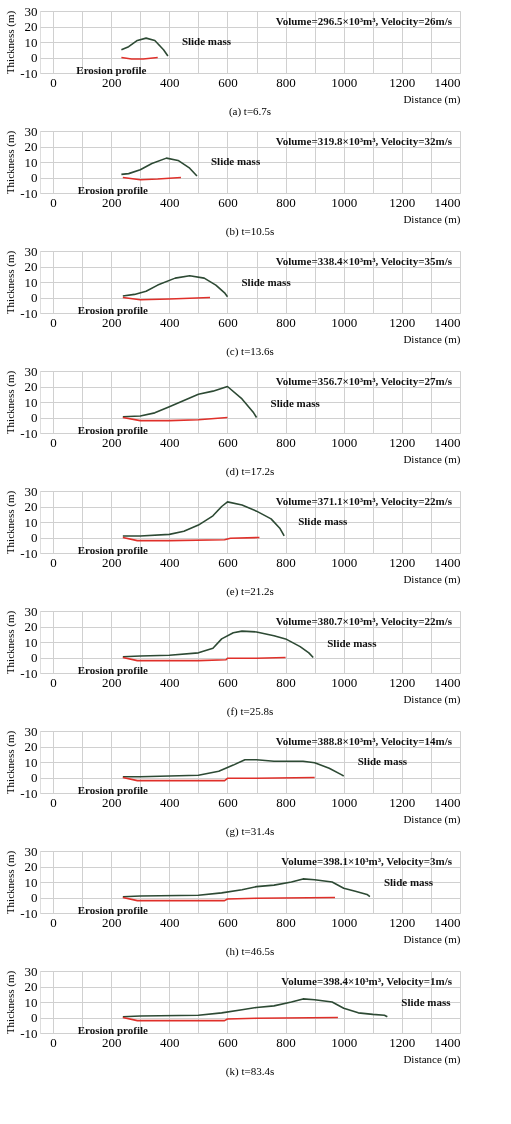 This screenshot has height=1124, width=511. What do you see at coordinates (367, 981) in the screenshot?
I see `annotation: Volume=398.4×10³m³, Velocity=1m/s` at bounding box center [367, 981].